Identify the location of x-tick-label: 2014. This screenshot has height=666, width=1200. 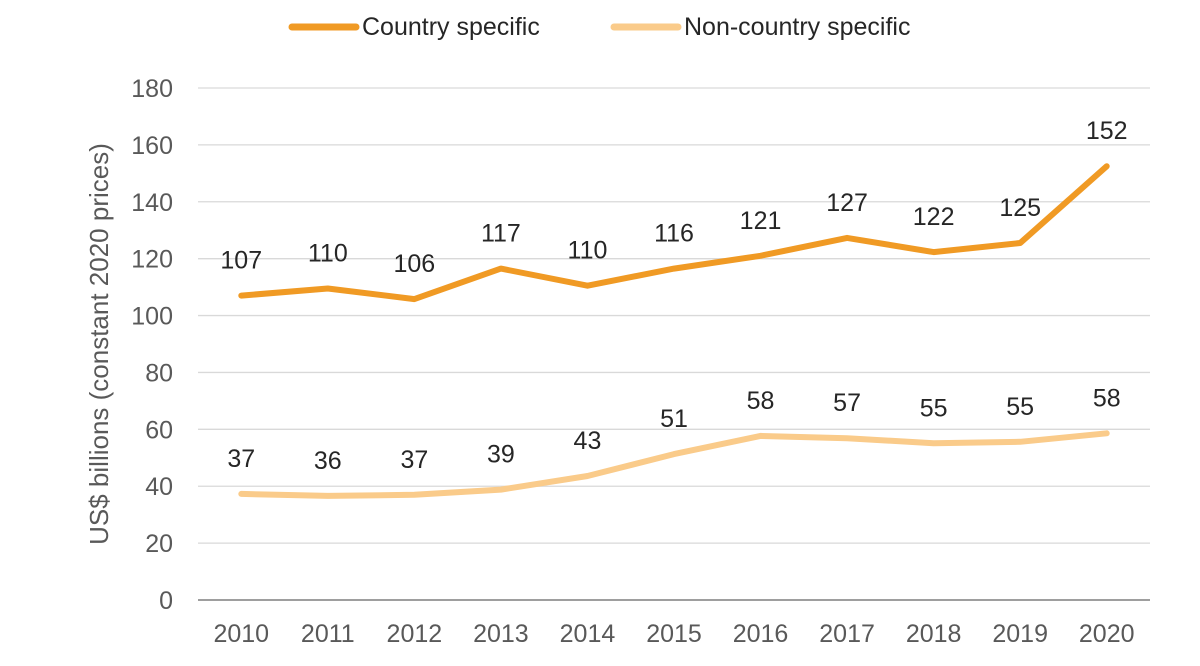
(588, 634).